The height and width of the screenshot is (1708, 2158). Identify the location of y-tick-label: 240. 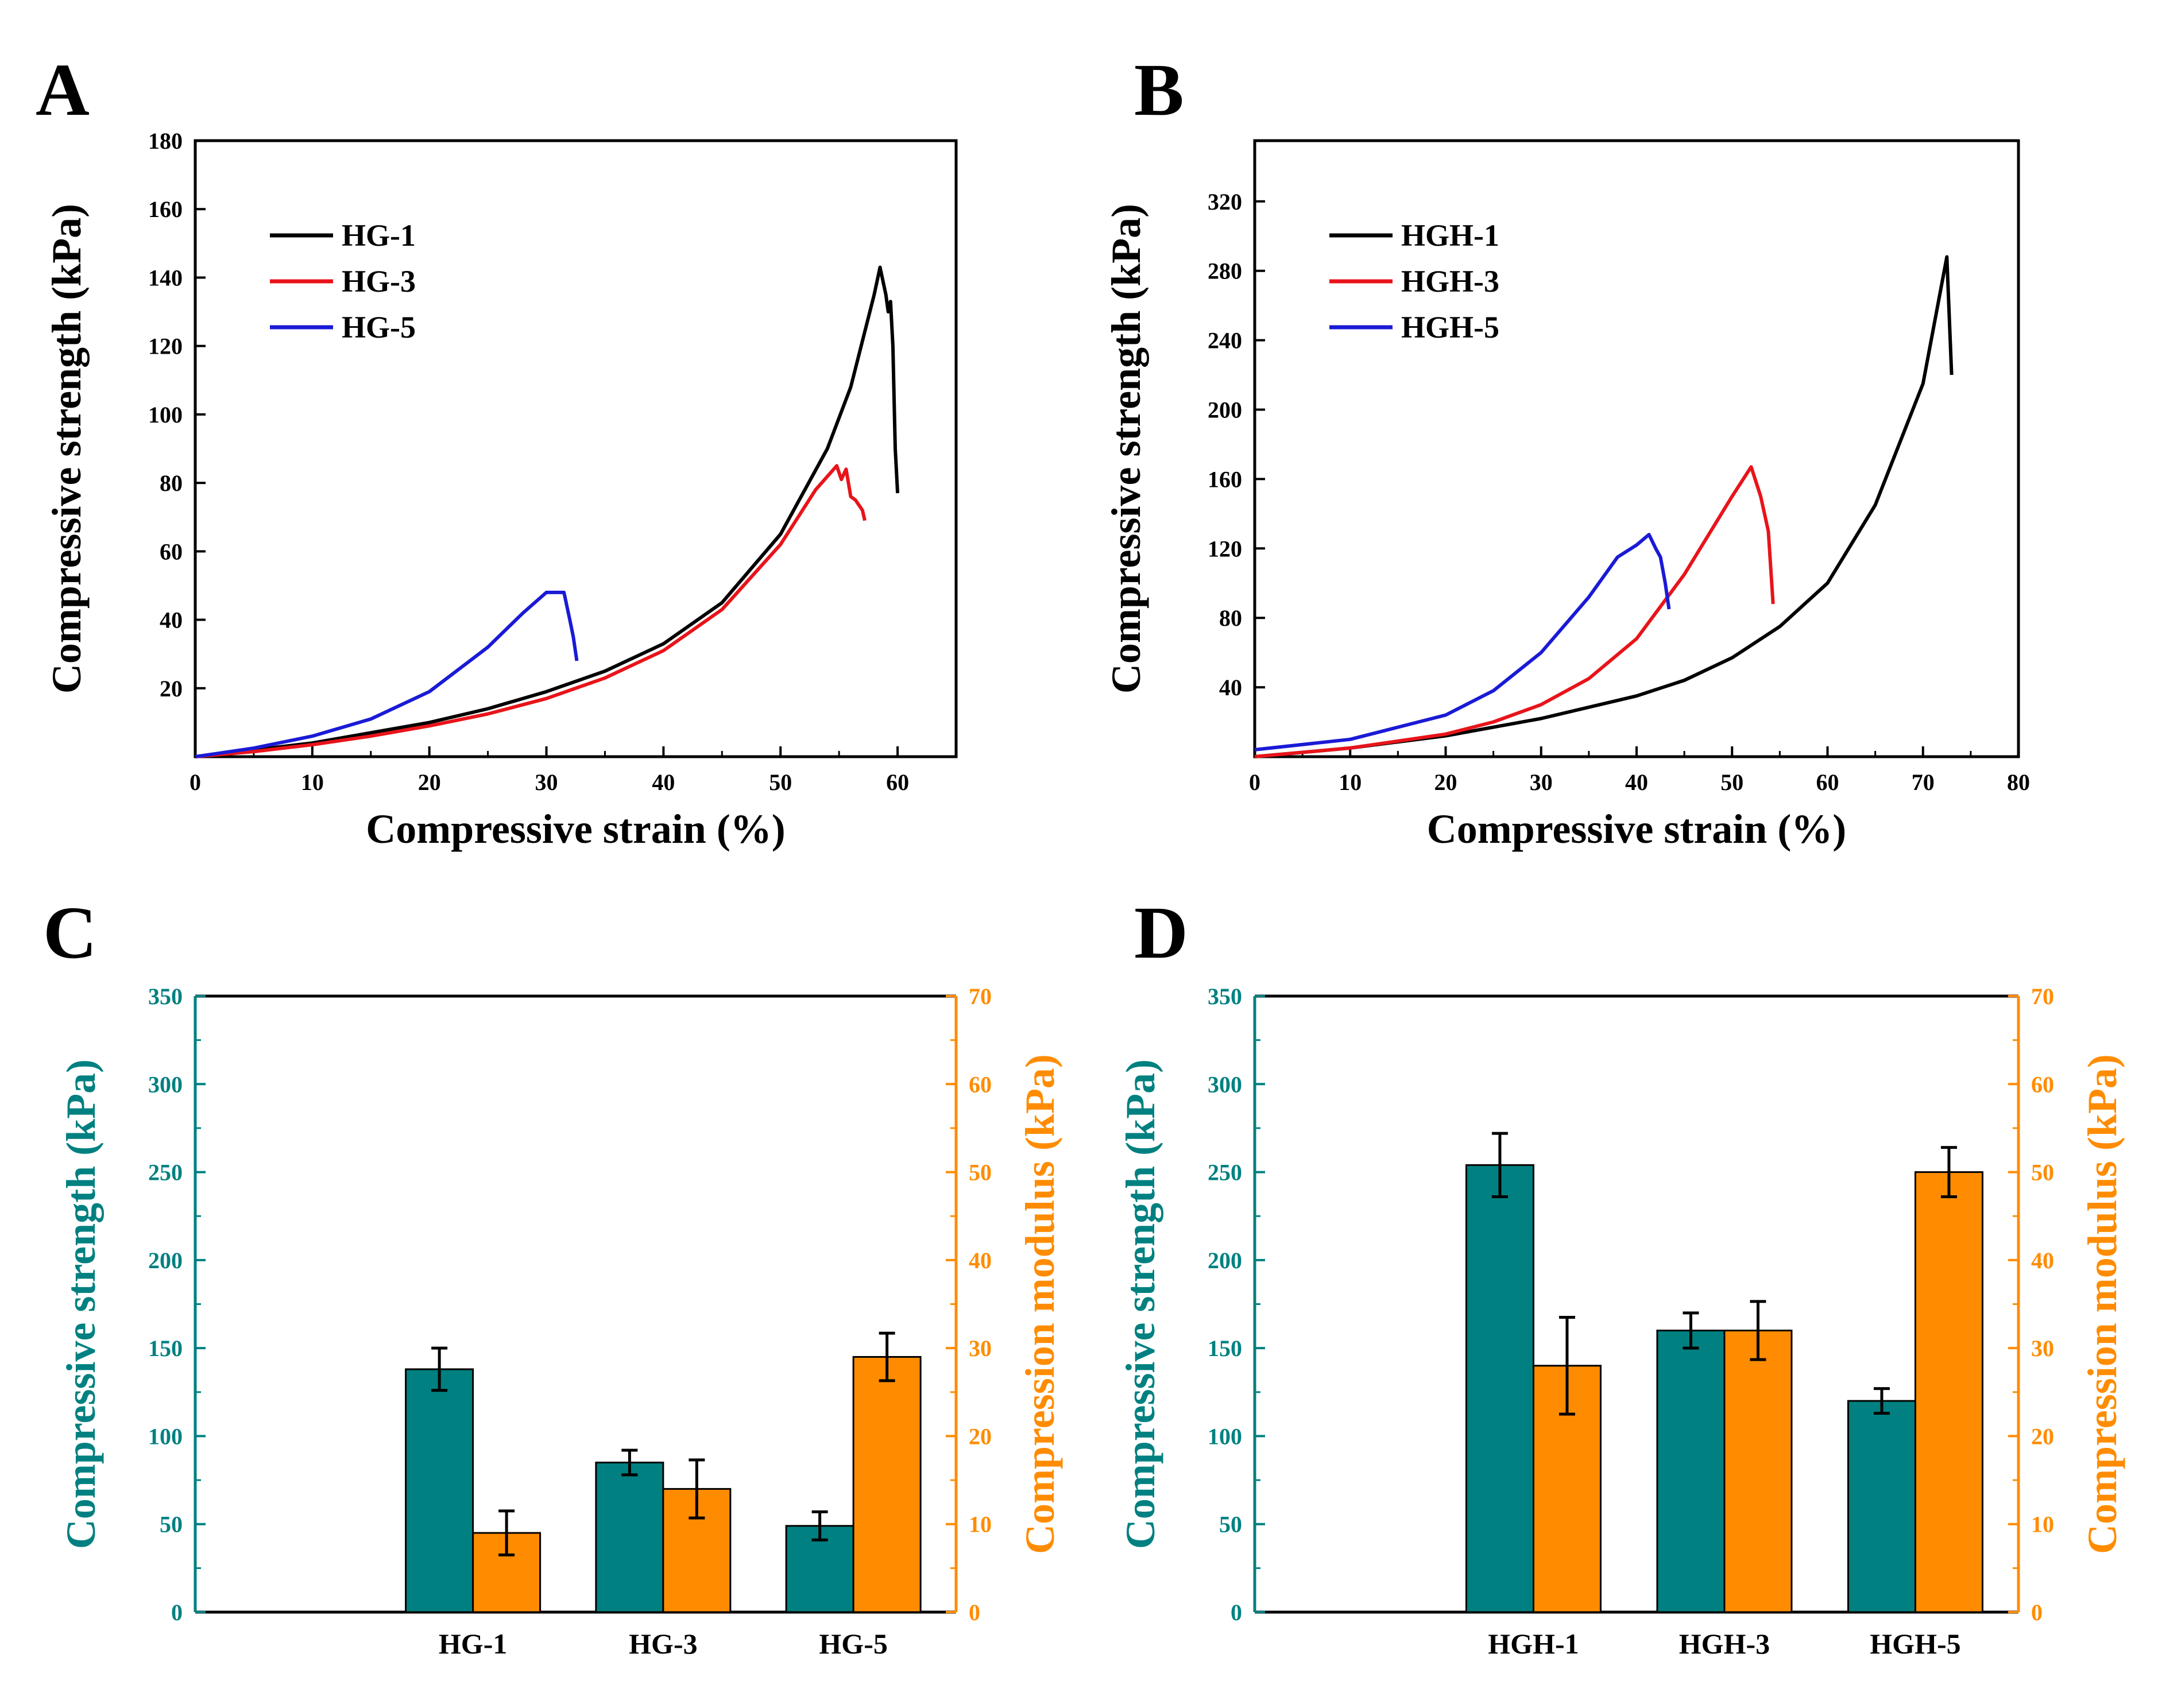
(1225, 341).